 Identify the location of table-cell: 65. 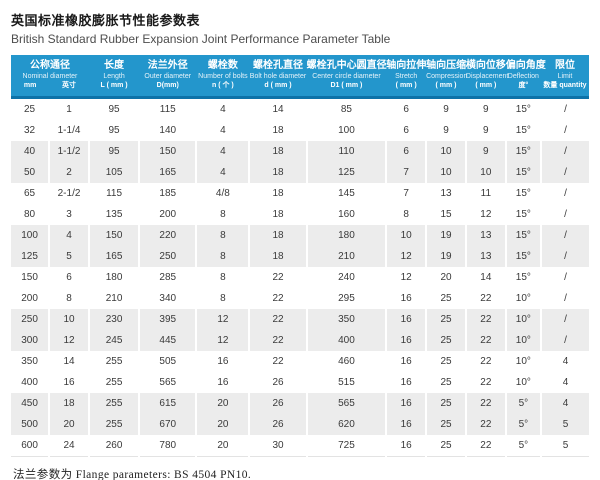
(30, 193).